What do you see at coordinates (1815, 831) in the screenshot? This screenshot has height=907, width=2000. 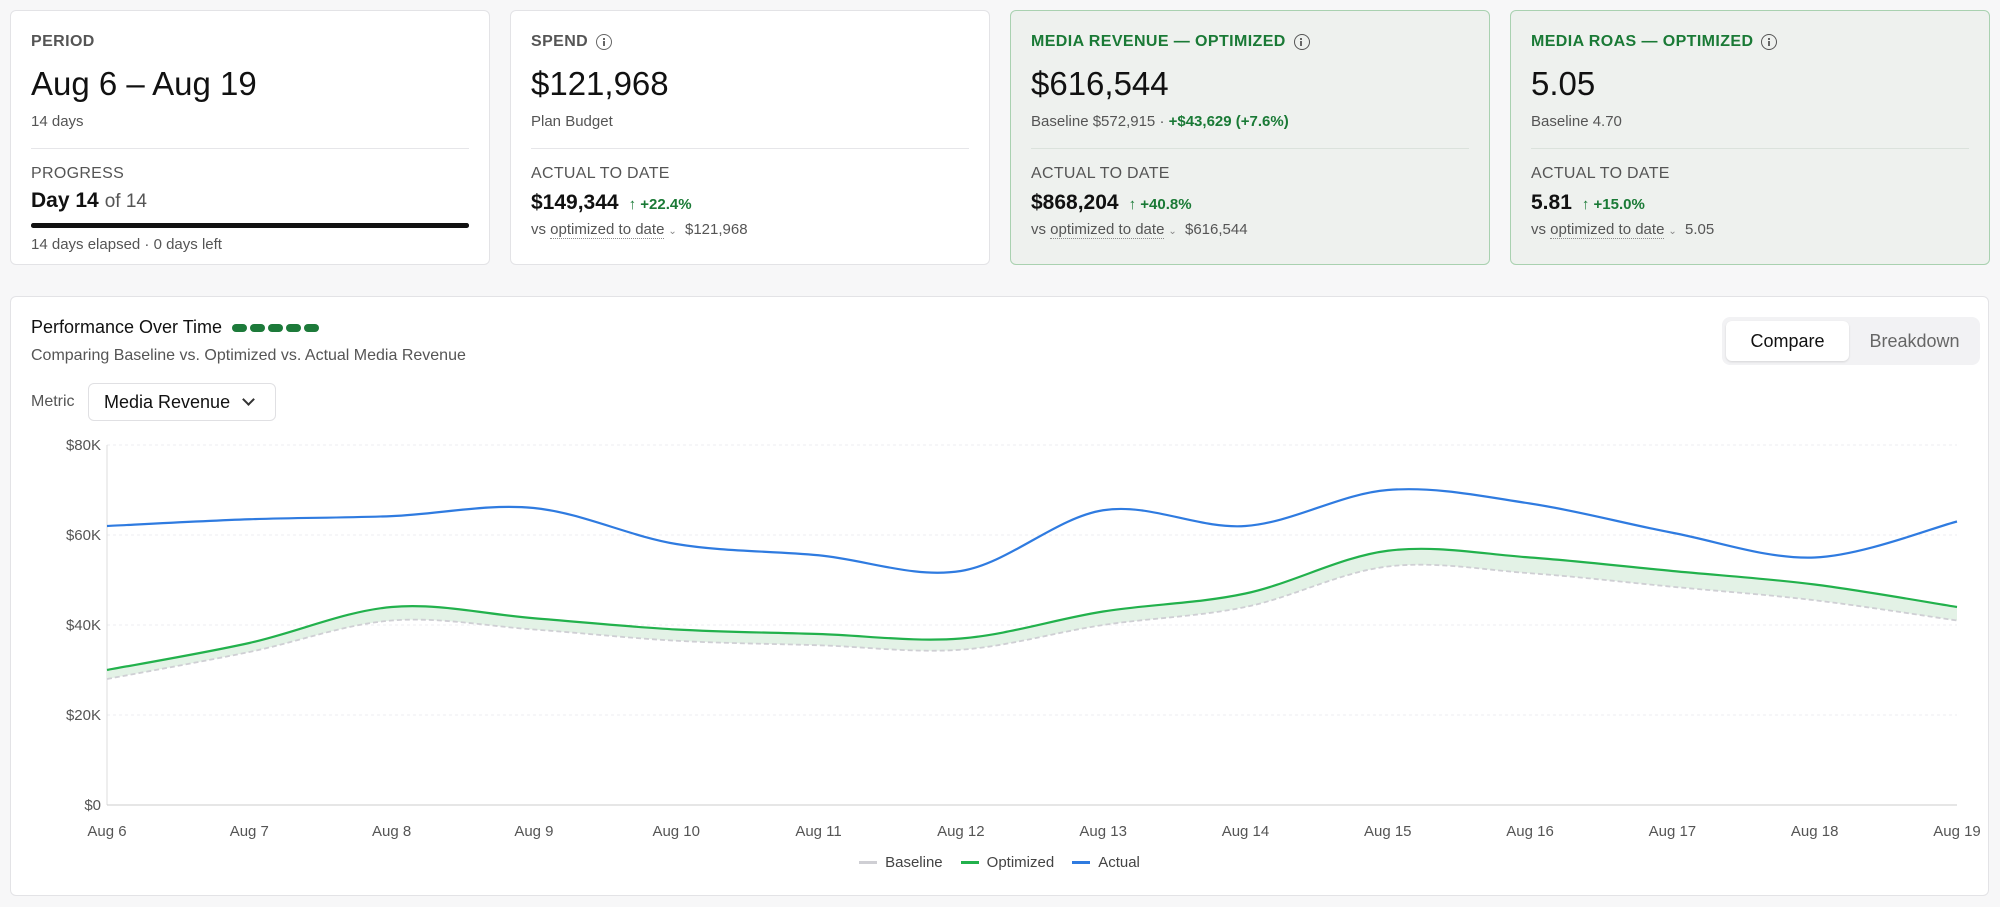 I see `x-tick-label: Aug 18` at bounding box center [1815, 831].